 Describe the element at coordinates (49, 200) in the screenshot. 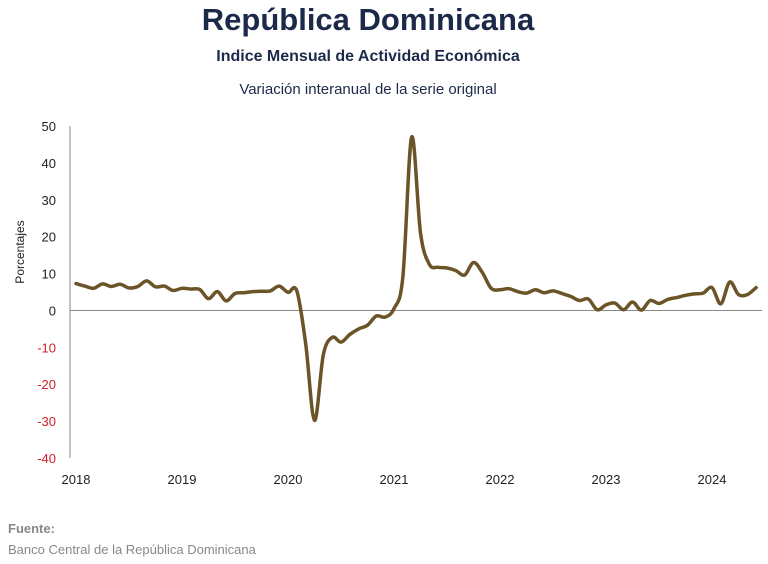

I see `y-tick-label: 30` at that location.